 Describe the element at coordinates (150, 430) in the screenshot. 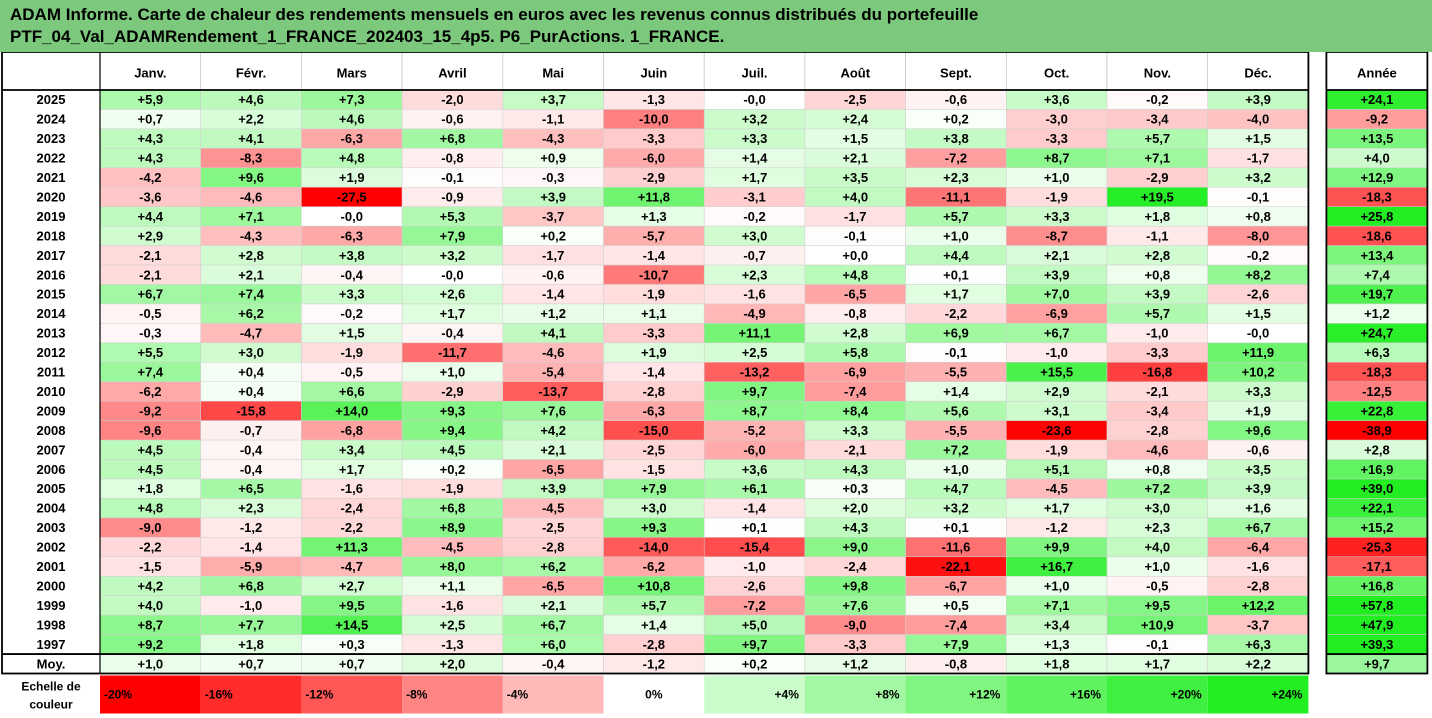

I see `cell-value: -9,6` at that location.